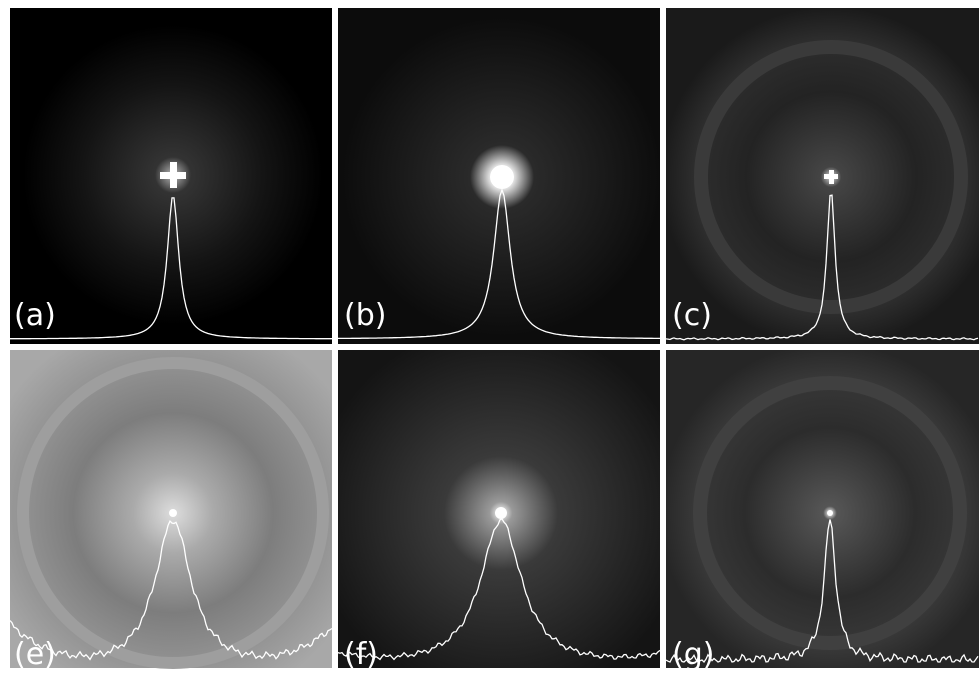  What do you see at coordinates (693, 654) in the screenshot?
I see `panel-label: (g)` at bounding box center [693, 654].